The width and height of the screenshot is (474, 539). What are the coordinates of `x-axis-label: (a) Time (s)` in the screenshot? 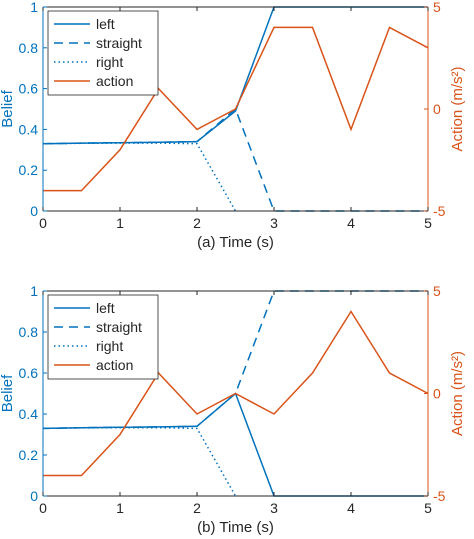 It's located at (235, 242).